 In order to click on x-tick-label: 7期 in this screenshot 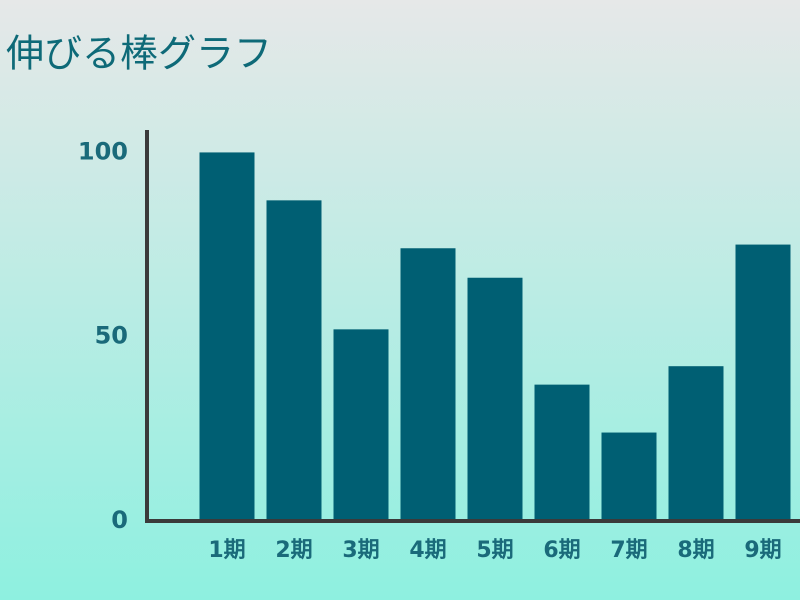, I will do `click(628, 550)`.